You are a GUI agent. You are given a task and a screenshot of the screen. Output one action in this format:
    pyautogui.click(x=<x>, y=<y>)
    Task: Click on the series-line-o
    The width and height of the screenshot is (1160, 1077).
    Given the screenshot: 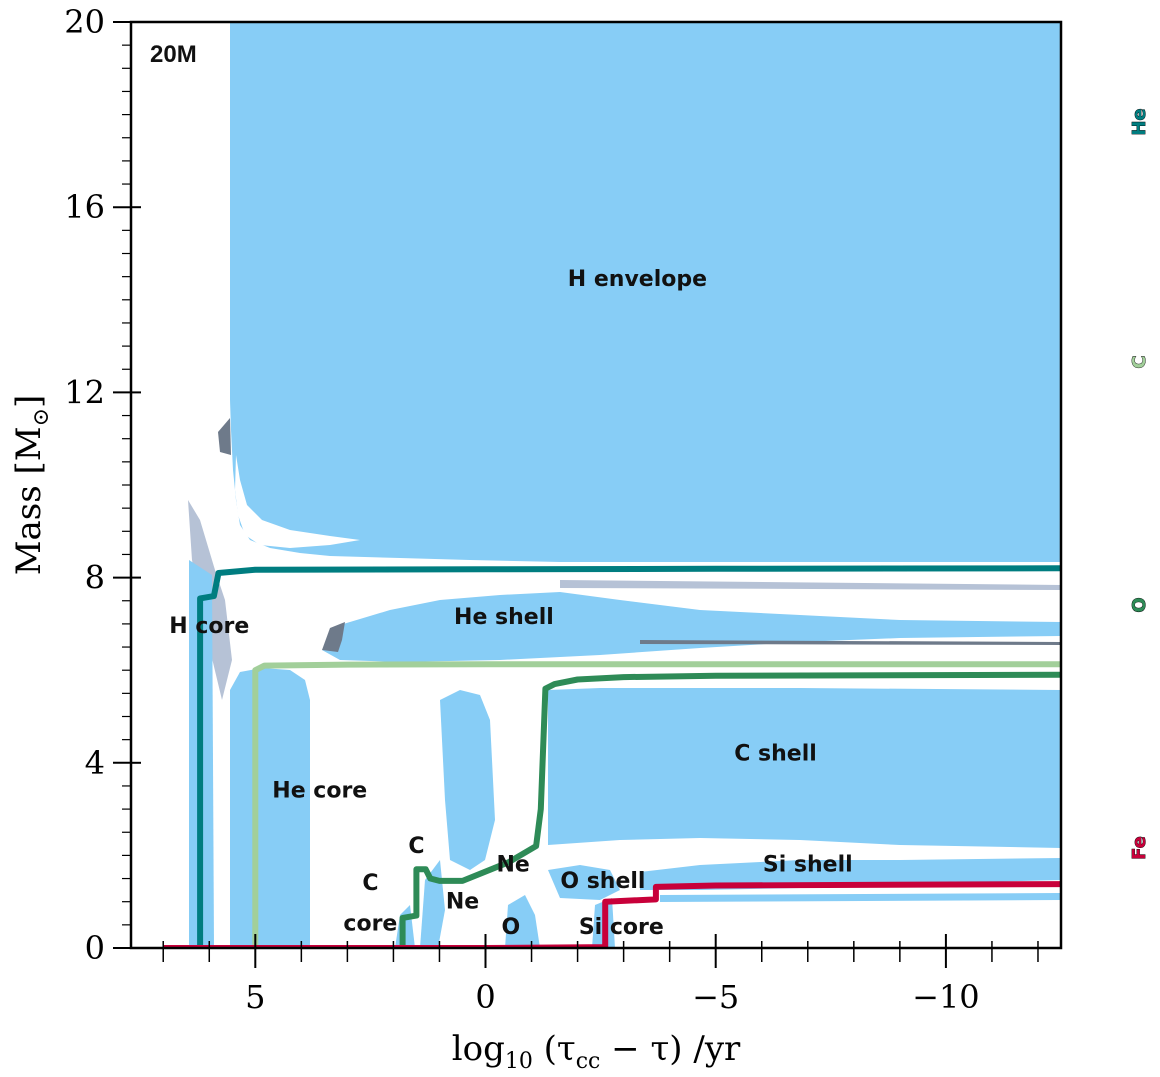 What is the action you would take?
    pyautogui.click(x=730, y=809)
    